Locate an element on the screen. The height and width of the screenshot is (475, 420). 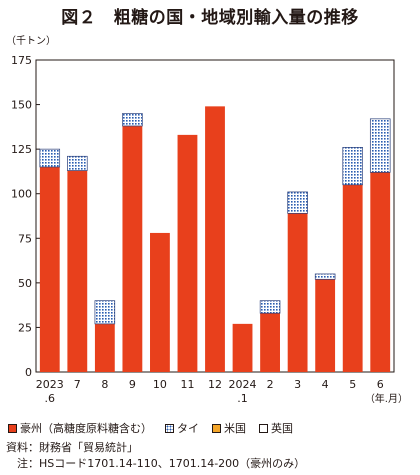
x-tick-label: .6 is located at coordinates (50, 398).